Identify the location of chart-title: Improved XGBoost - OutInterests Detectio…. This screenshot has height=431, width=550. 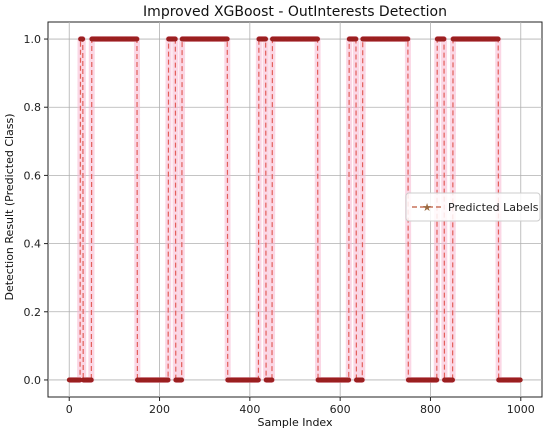
(295, 12).